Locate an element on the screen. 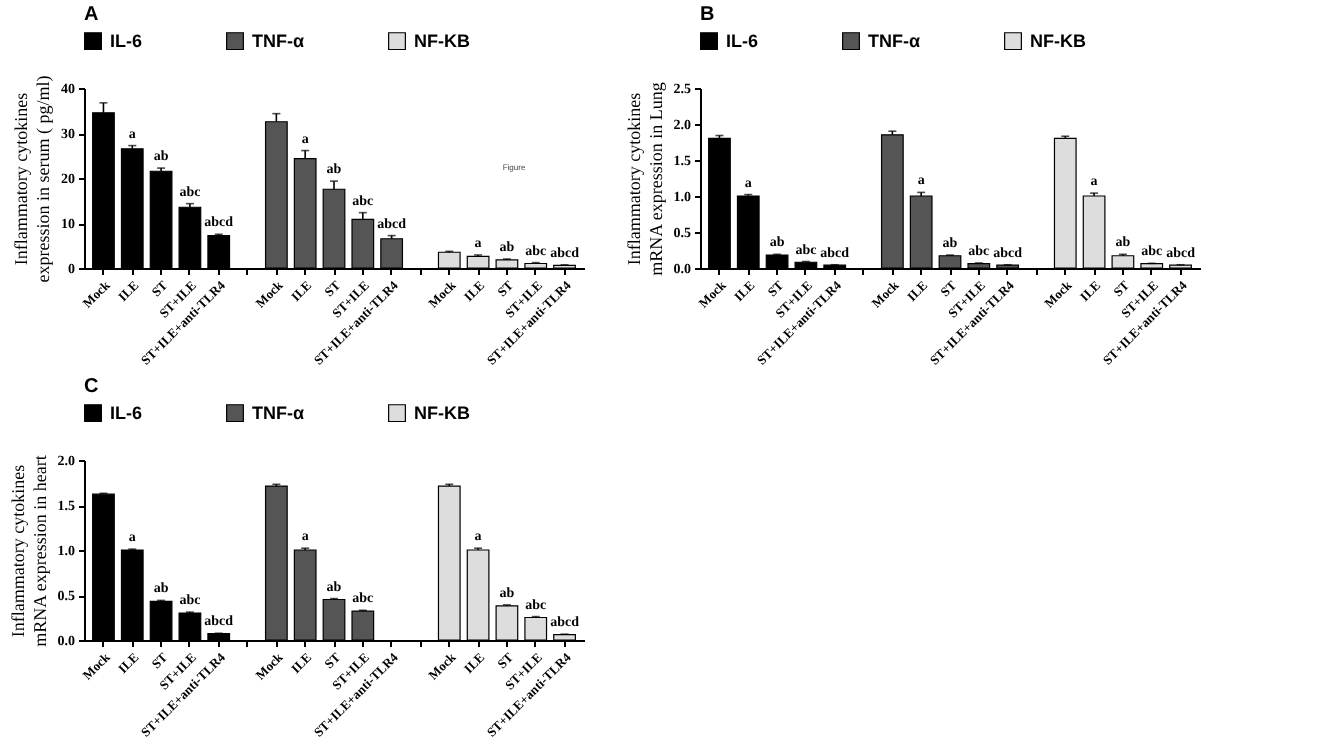 This screenshot has width=1338, height=752. y-axis-title: Inflammatory cytokines mRNA expression in Lung is located at coordinates (644, 178).